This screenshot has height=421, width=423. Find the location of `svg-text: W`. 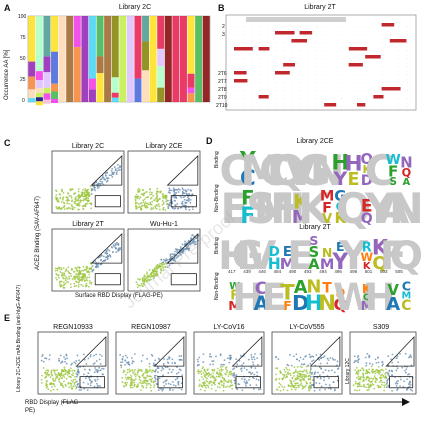

svg-text: W is located at coordinates (367, 257).